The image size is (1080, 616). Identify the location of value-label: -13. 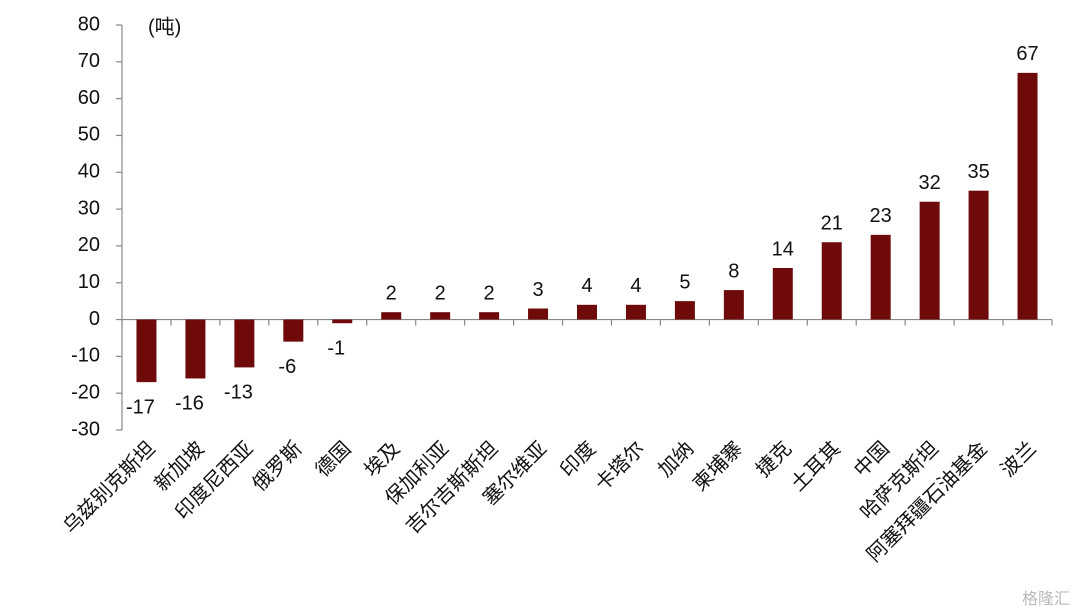
(238, 393).